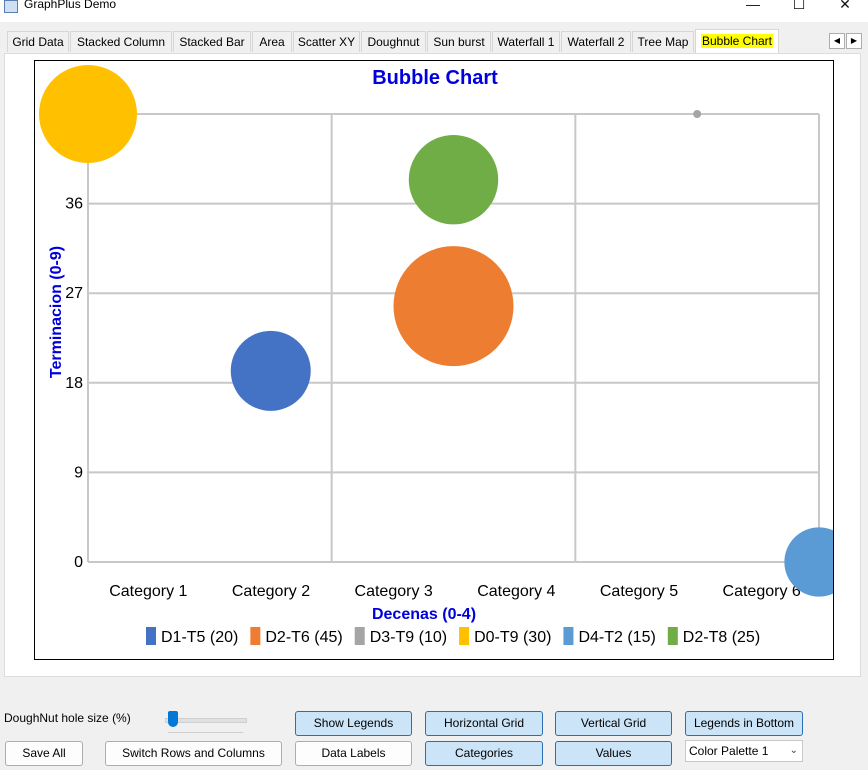 The height and width of the screenshot is (770, 868). I want to click on legend-entry: D4-T2 (15), so click(616, 637).